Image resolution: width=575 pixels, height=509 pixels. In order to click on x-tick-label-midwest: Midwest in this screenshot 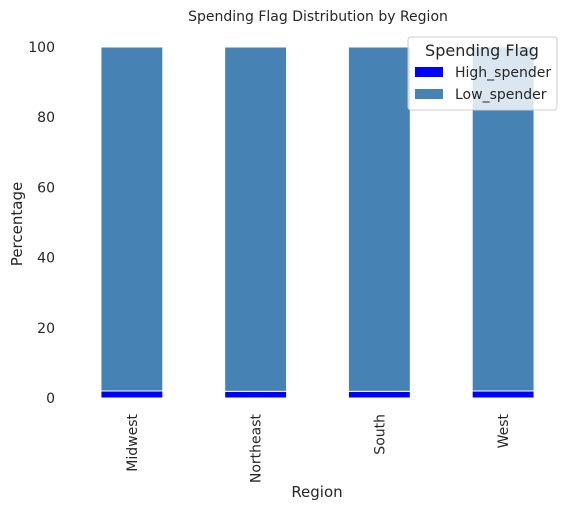, I will do `click(133, 442)`.